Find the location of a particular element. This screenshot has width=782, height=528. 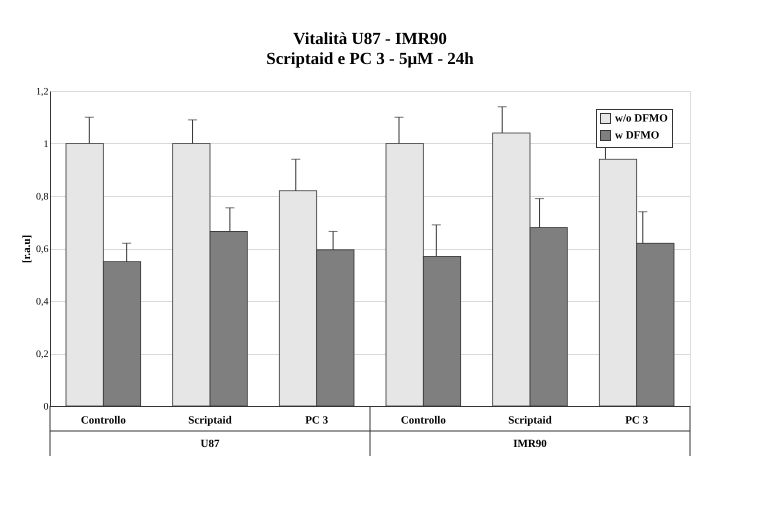

chart-subtitle: Scriptaid e PC 3 - 5μM - 24h is located at coordinates (370, 58).